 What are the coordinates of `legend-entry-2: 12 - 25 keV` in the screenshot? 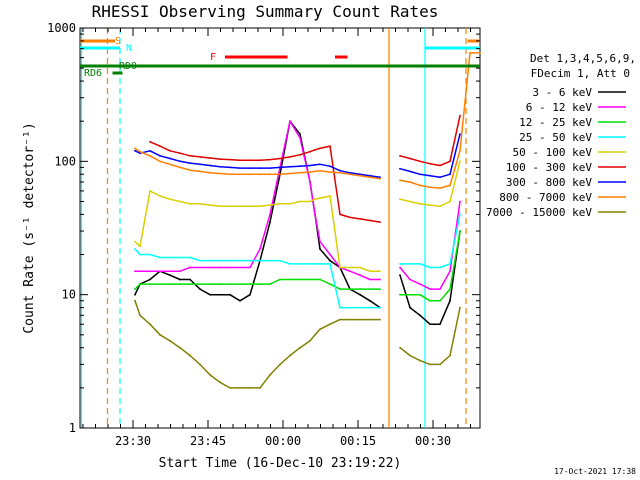 It's located at (572, 122).